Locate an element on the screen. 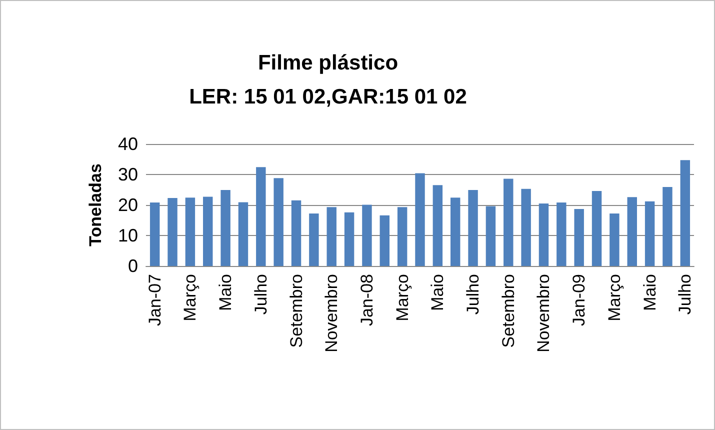  x-tick-label: Jan-08 is located at coordinates (366, 300).